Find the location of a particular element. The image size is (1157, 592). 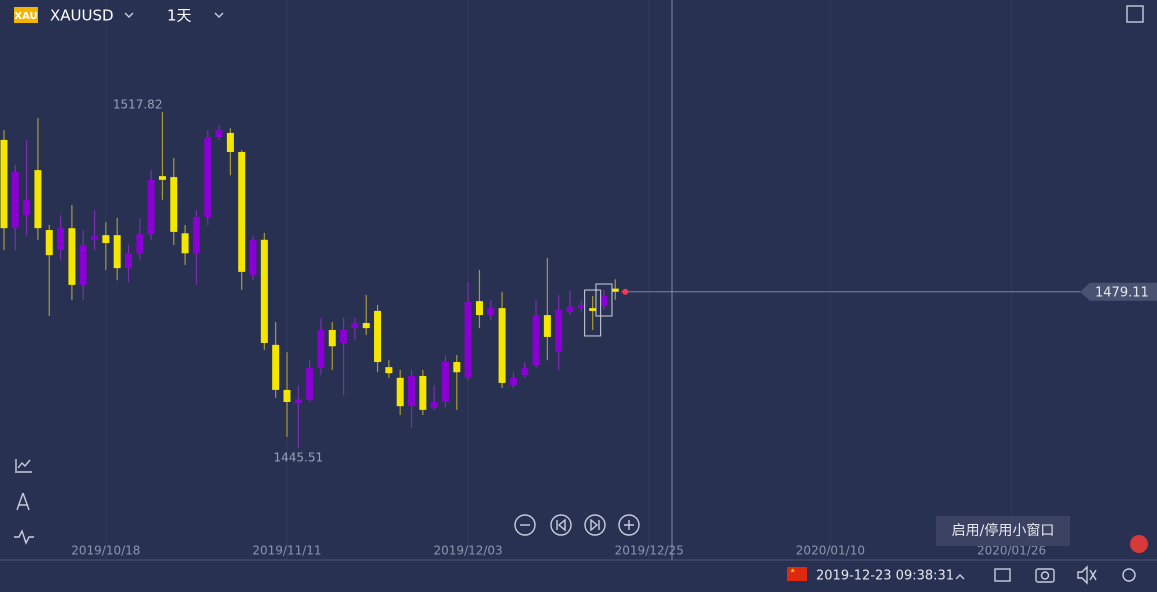

price-tag is located at coordinates (1118, 291).